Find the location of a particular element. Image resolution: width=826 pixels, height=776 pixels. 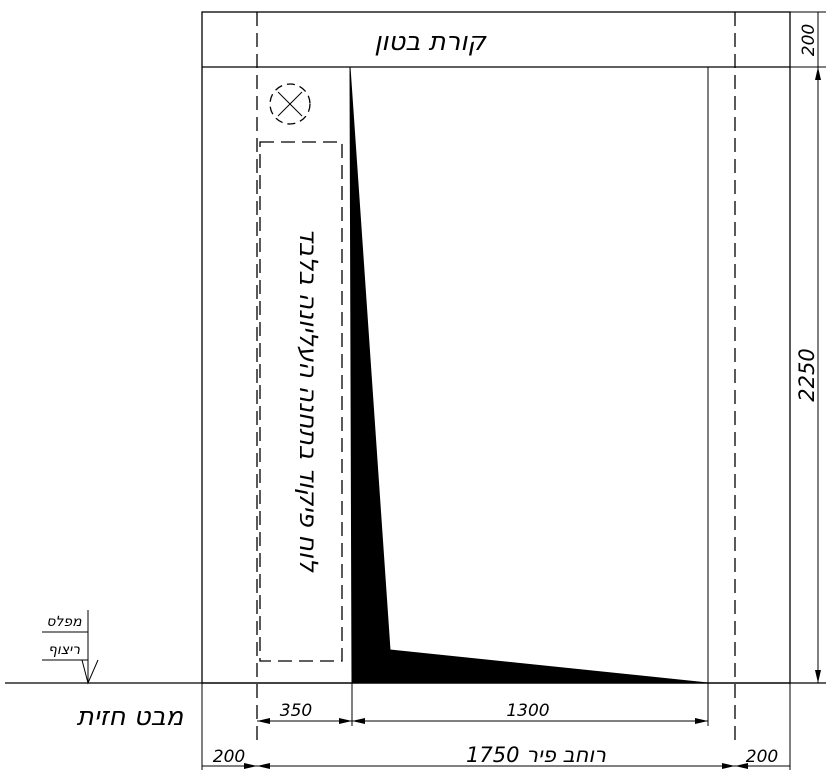

beam-label: קורת בטון is located at coordinates (430, 42).